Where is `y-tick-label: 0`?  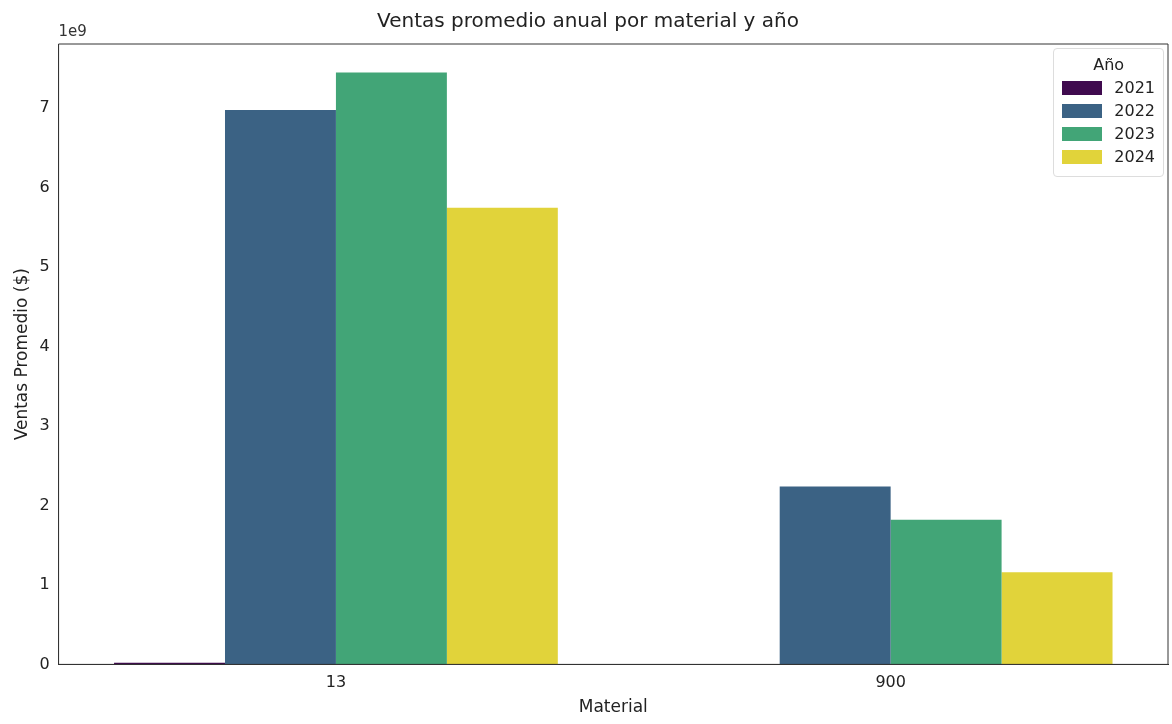
y-tick-label: 0 is located at coordinates (44, 663).